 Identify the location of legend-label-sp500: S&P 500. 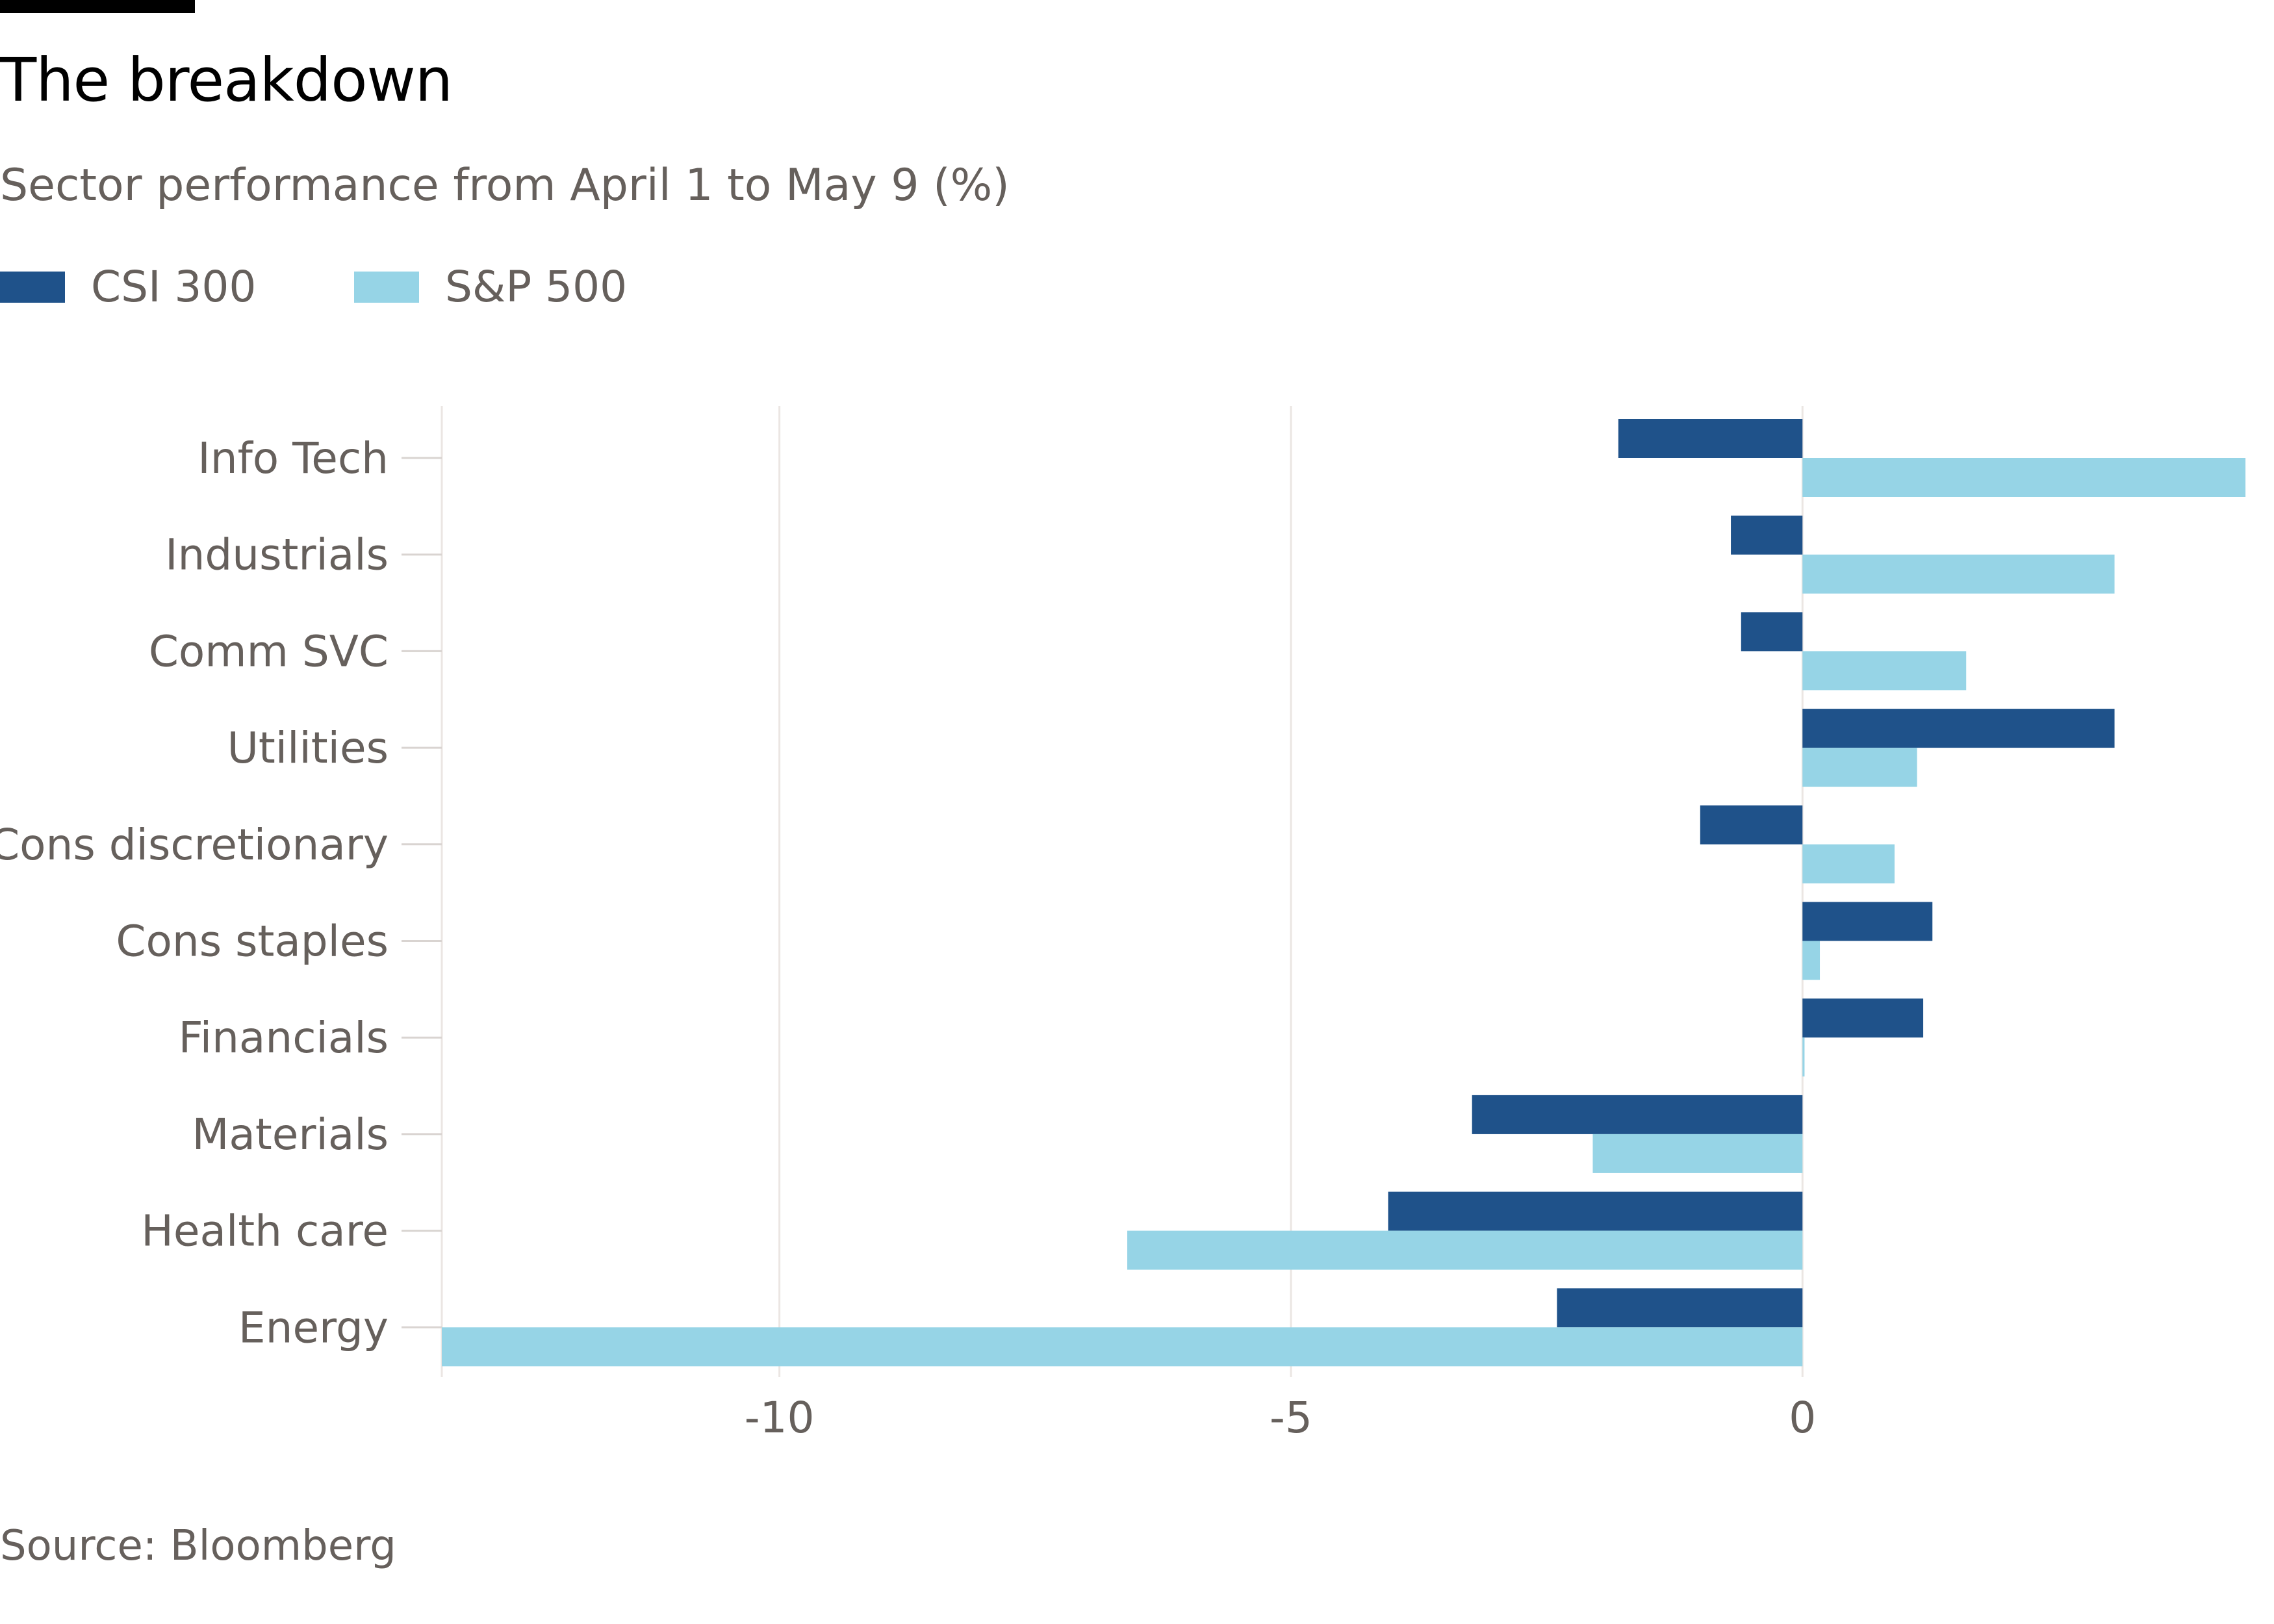
(536, 287).